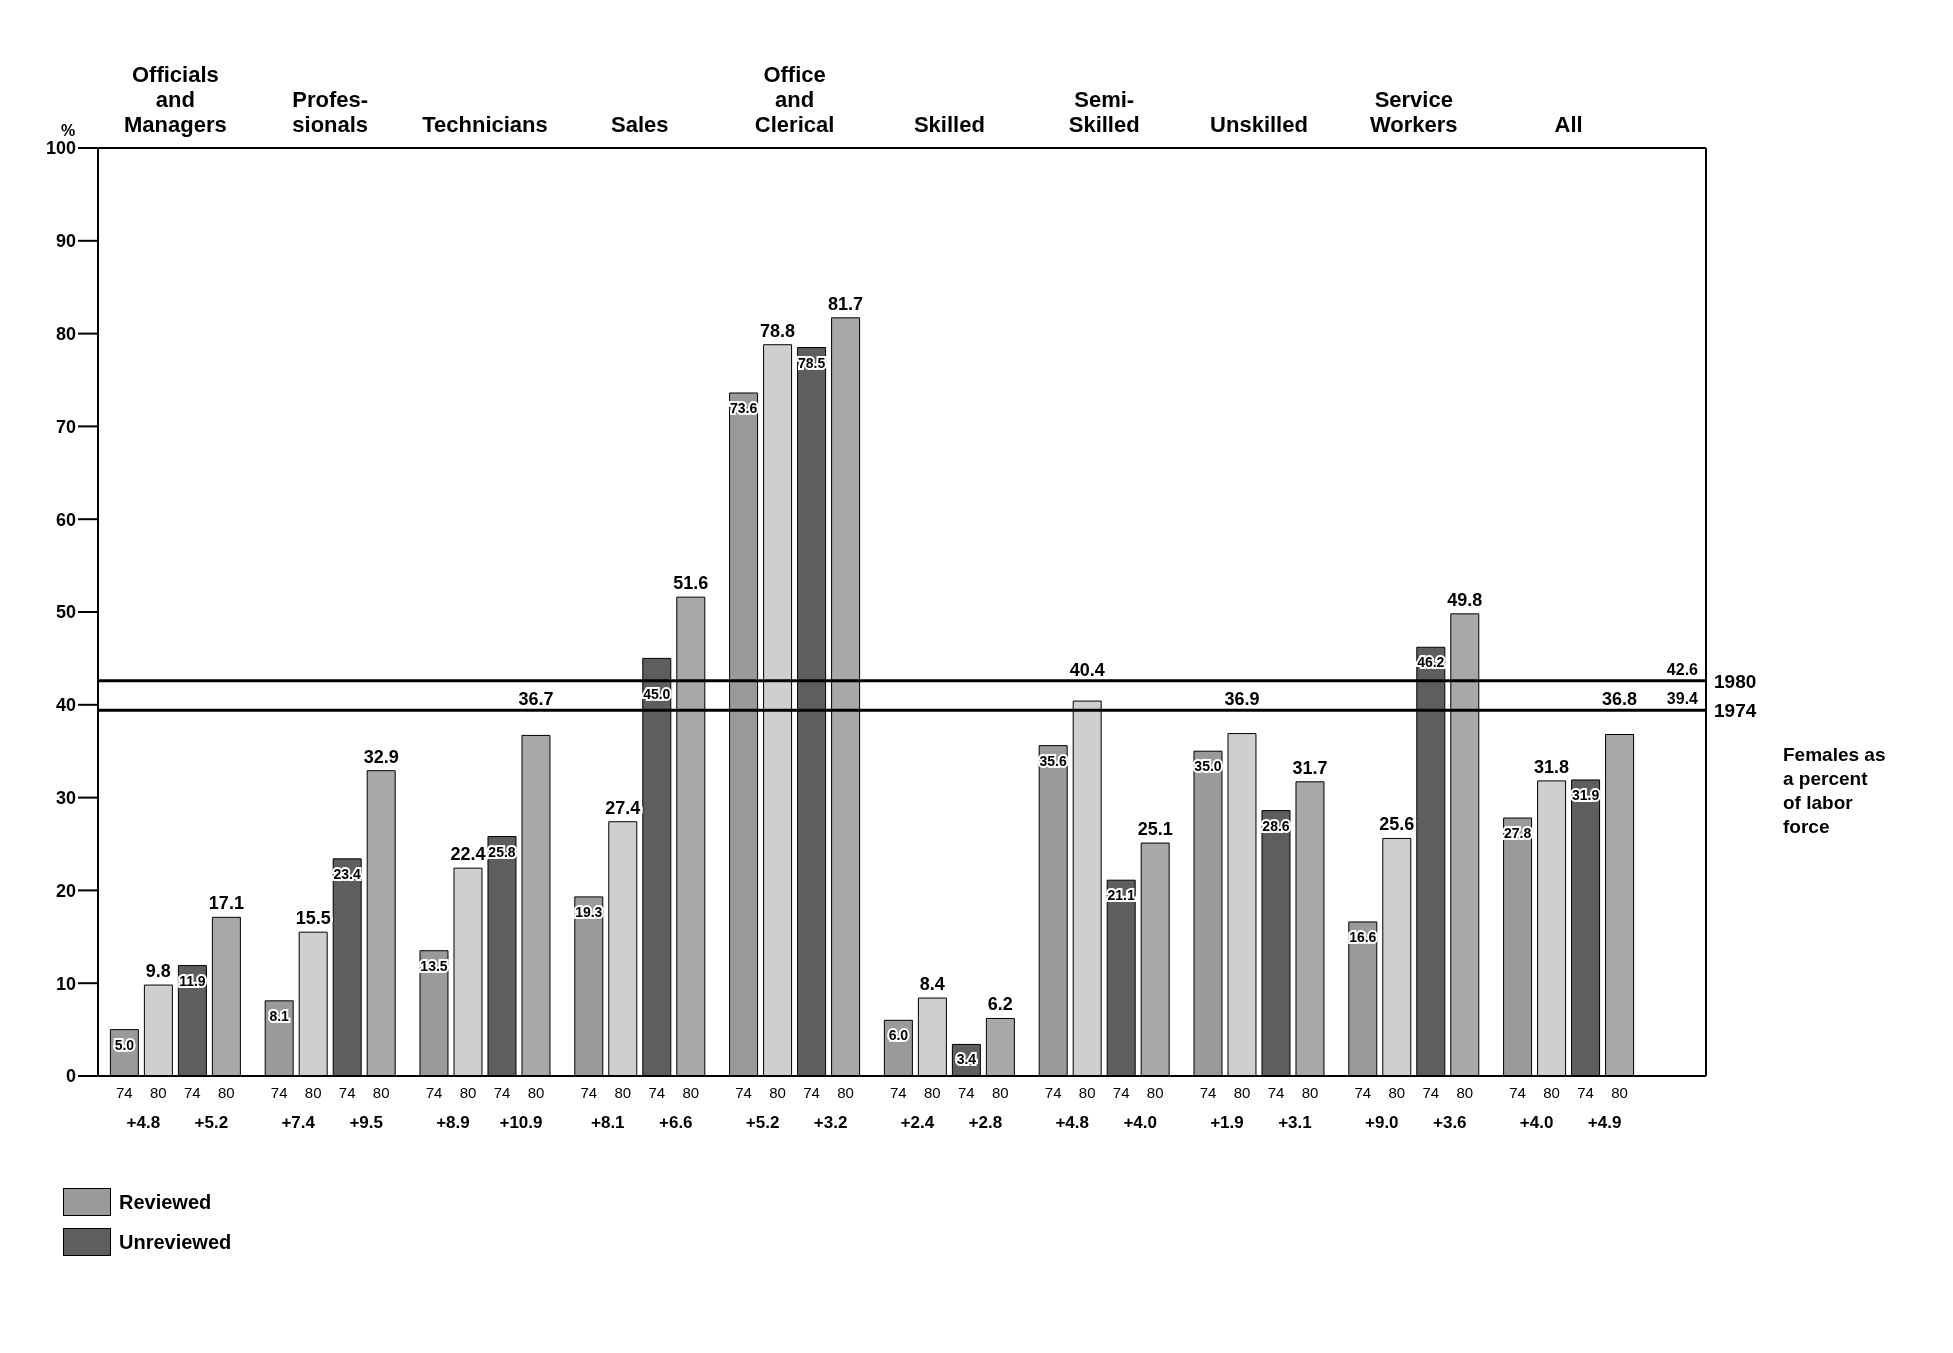 This screenshot has height=1353, width=1953. I want to click on x-tick-label: Office and Clerical, so click(794, 99).